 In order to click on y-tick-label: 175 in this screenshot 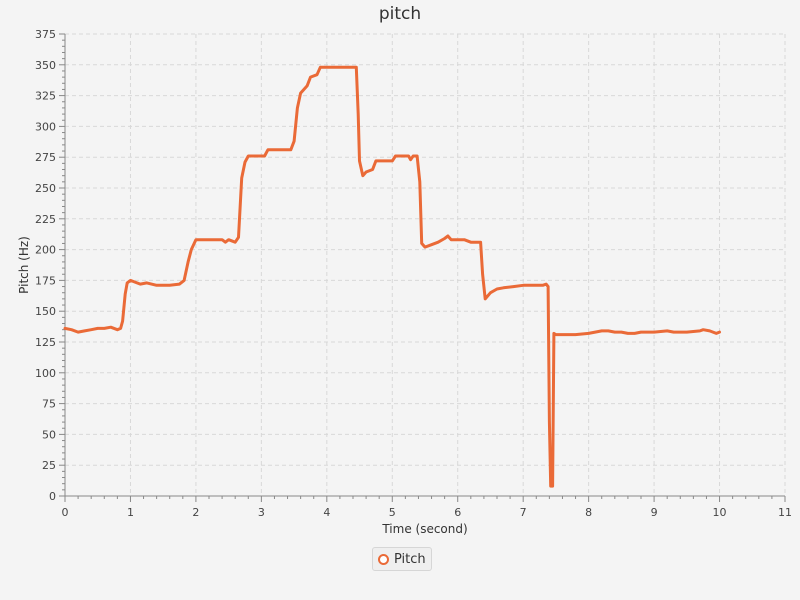, I will do `click(45, 280)`.